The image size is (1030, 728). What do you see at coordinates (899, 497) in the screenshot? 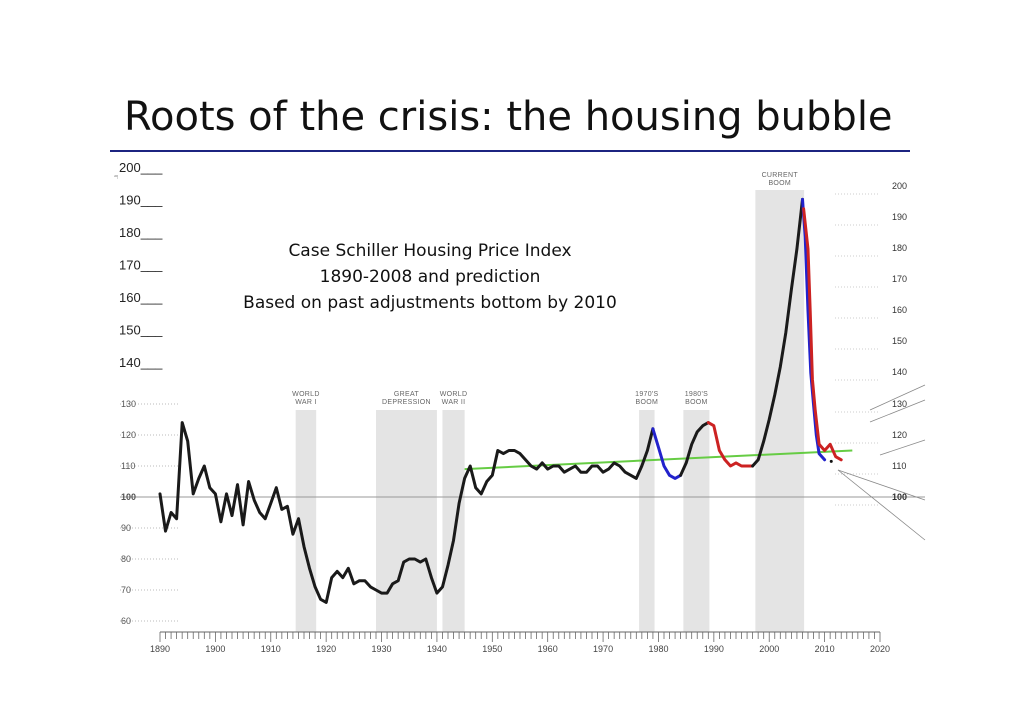
I see `y-right-tick-label: 100` at bounding box center [899, 497].